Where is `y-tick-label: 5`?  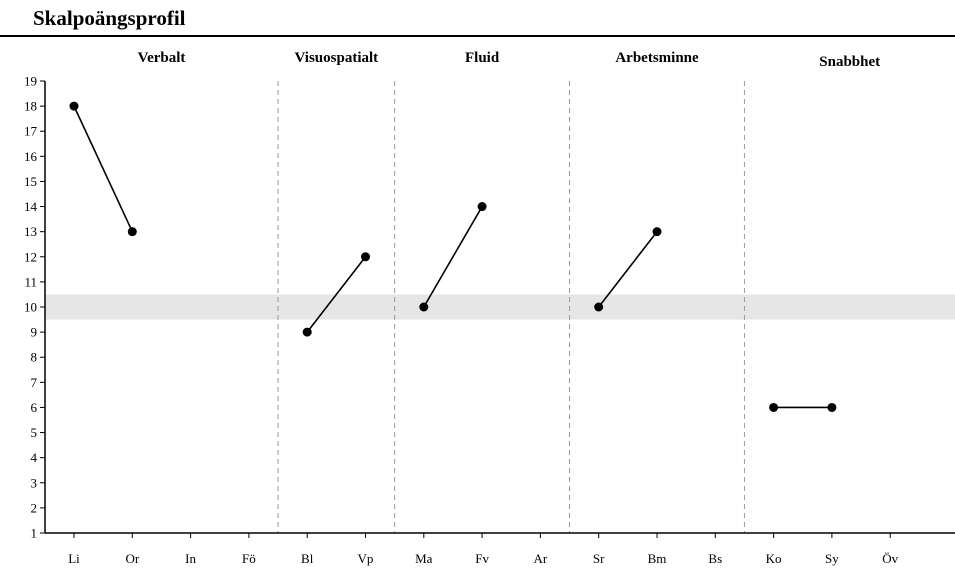
y-tick-label: 5 is located at coordinates (34, 432).